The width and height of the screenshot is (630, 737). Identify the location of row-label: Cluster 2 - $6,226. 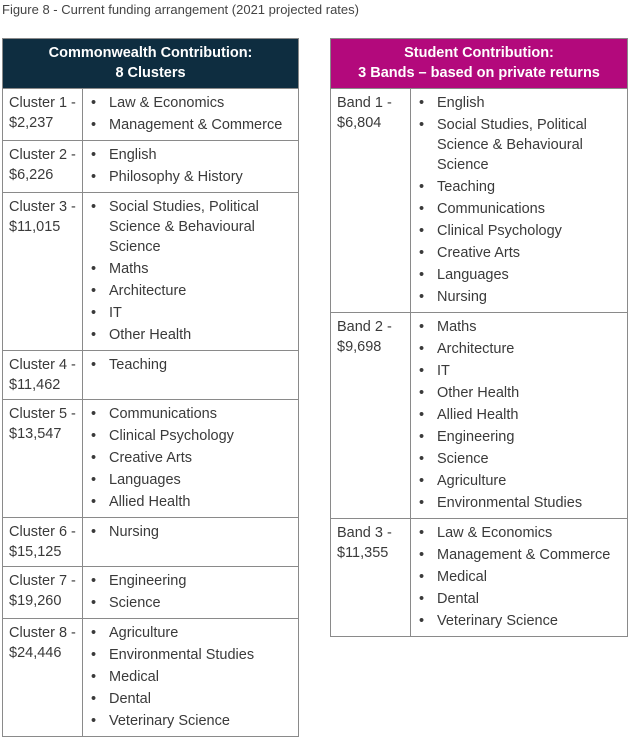
(43, 166).